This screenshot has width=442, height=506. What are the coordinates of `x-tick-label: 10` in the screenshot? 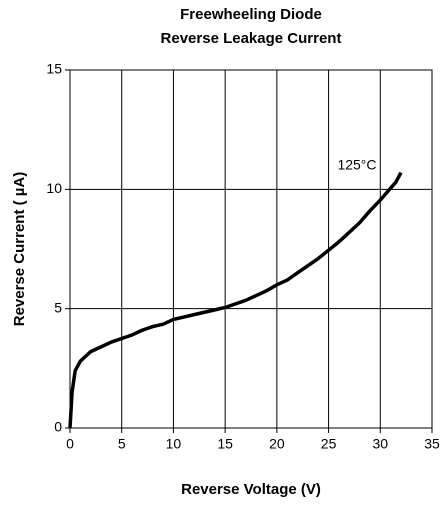 It's located at (174, 444).